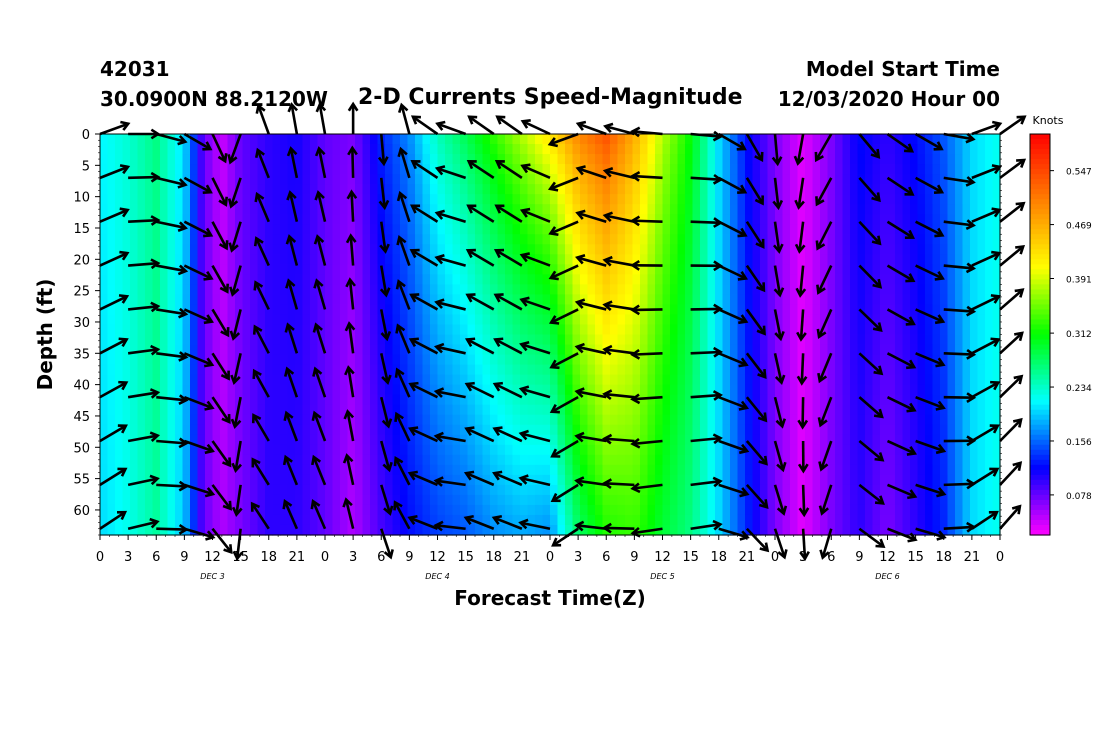  Describe the element at coordinates (225, 375) in the screenshot. I see `vector-head` at that location.